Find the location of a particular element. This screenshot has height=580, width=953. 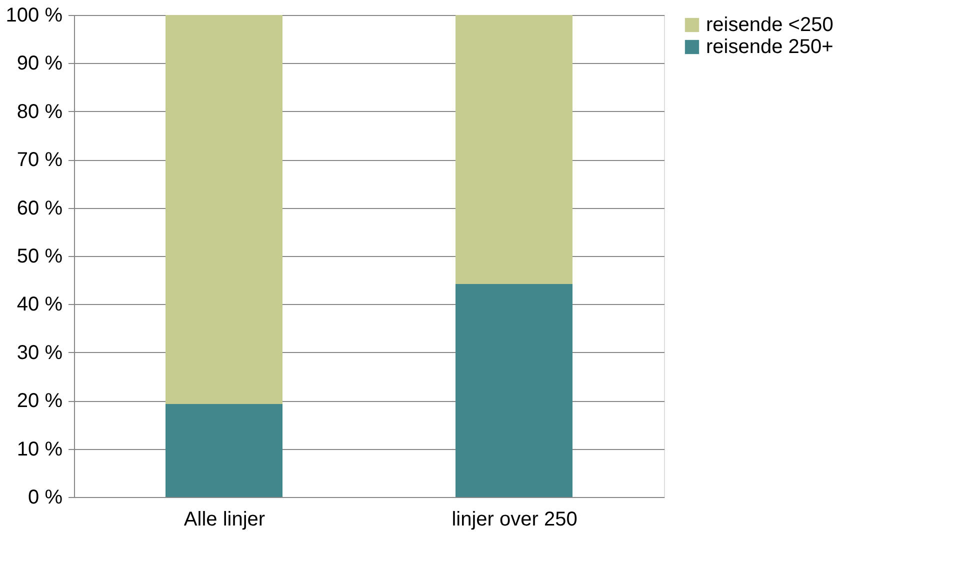

y-tick-label: 90 % is located at coordinates (39, 63).